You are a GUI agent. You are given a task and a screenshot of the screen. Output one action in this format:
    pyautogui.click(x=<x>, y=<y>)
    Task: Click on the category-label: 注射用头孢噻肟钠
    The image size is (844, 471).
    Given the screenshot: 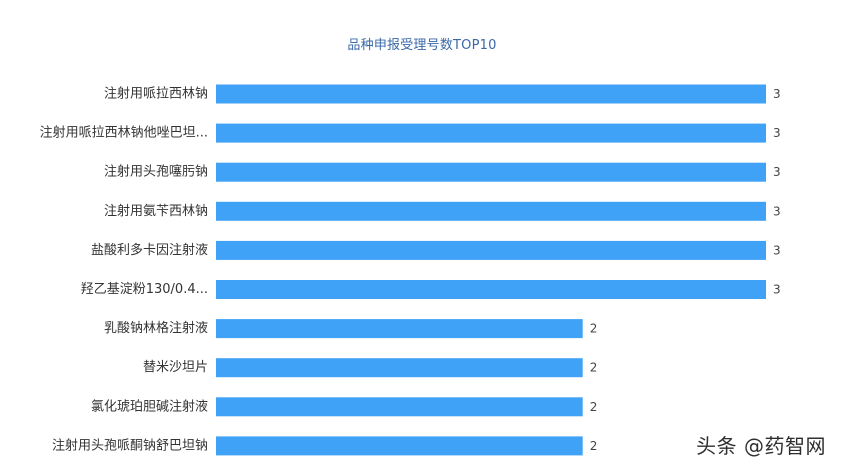 What is the action you would take?
    pyautogui.click(x=156, y=172)
    